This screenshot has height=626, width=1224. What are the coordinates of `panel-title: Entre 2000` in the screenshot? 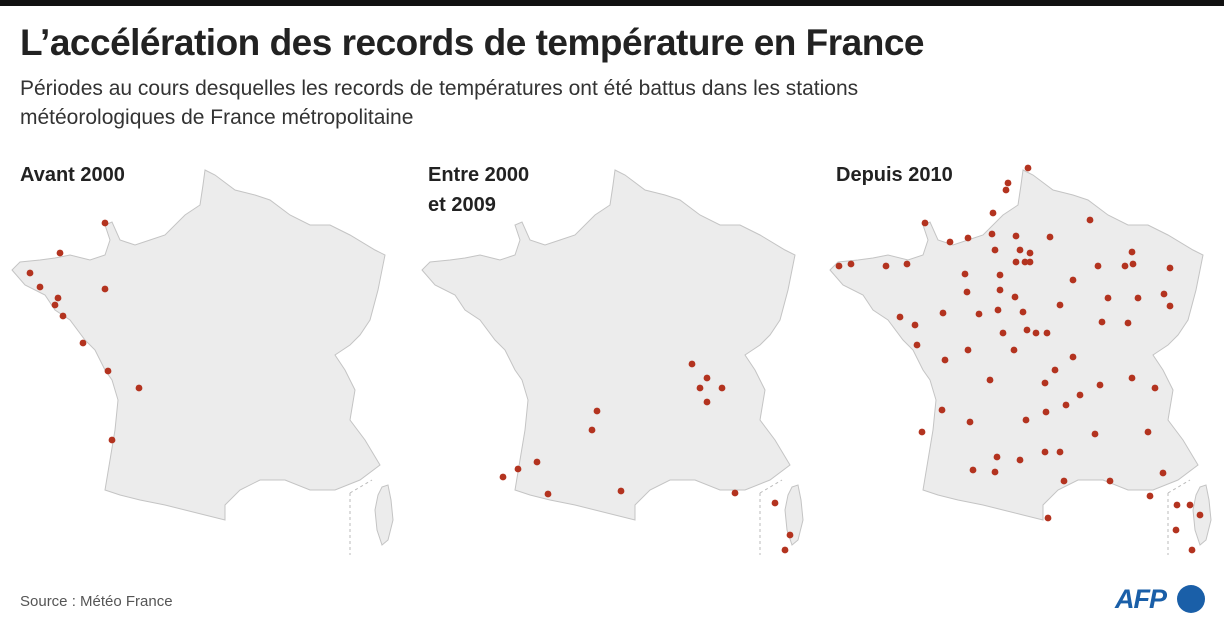 It's located at (478, 175).